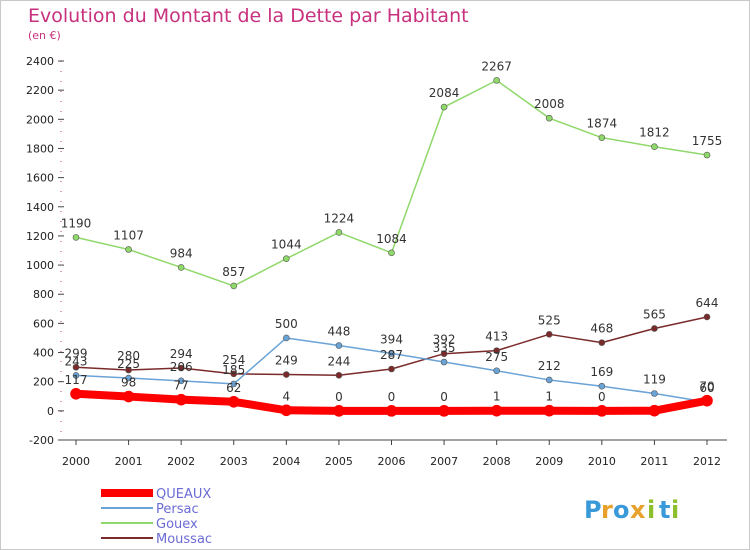  Describe the element at coordinates (128, 364) in the screenshot. I see `data-label-persac: 225` at that location.